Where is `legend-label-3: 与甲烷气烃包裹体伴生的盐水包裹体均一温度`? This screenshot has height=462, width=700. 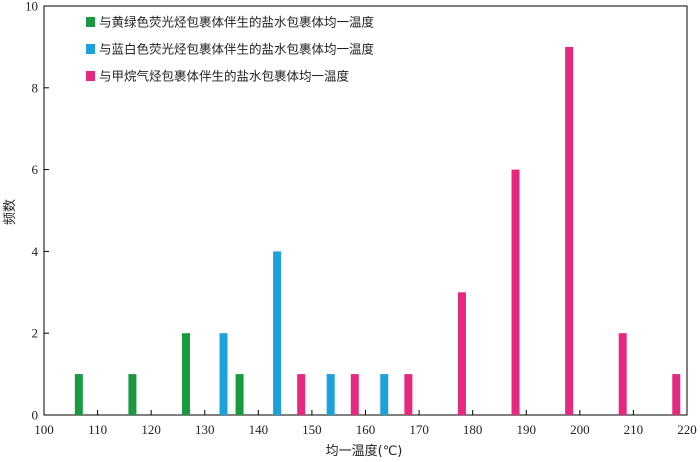
legend-label-3: 与甲烷气烃包裹体伴生的盐水包裹体均一温度 is located at coordinates (224, 76).